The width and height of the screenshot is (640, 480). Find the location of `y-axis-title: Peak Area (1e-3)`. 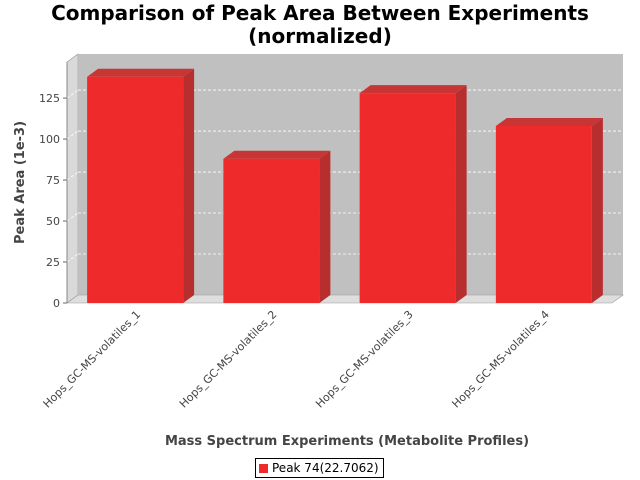

y-axis-title: Peak Area (1e-3) is located at coordinates (20, 182).